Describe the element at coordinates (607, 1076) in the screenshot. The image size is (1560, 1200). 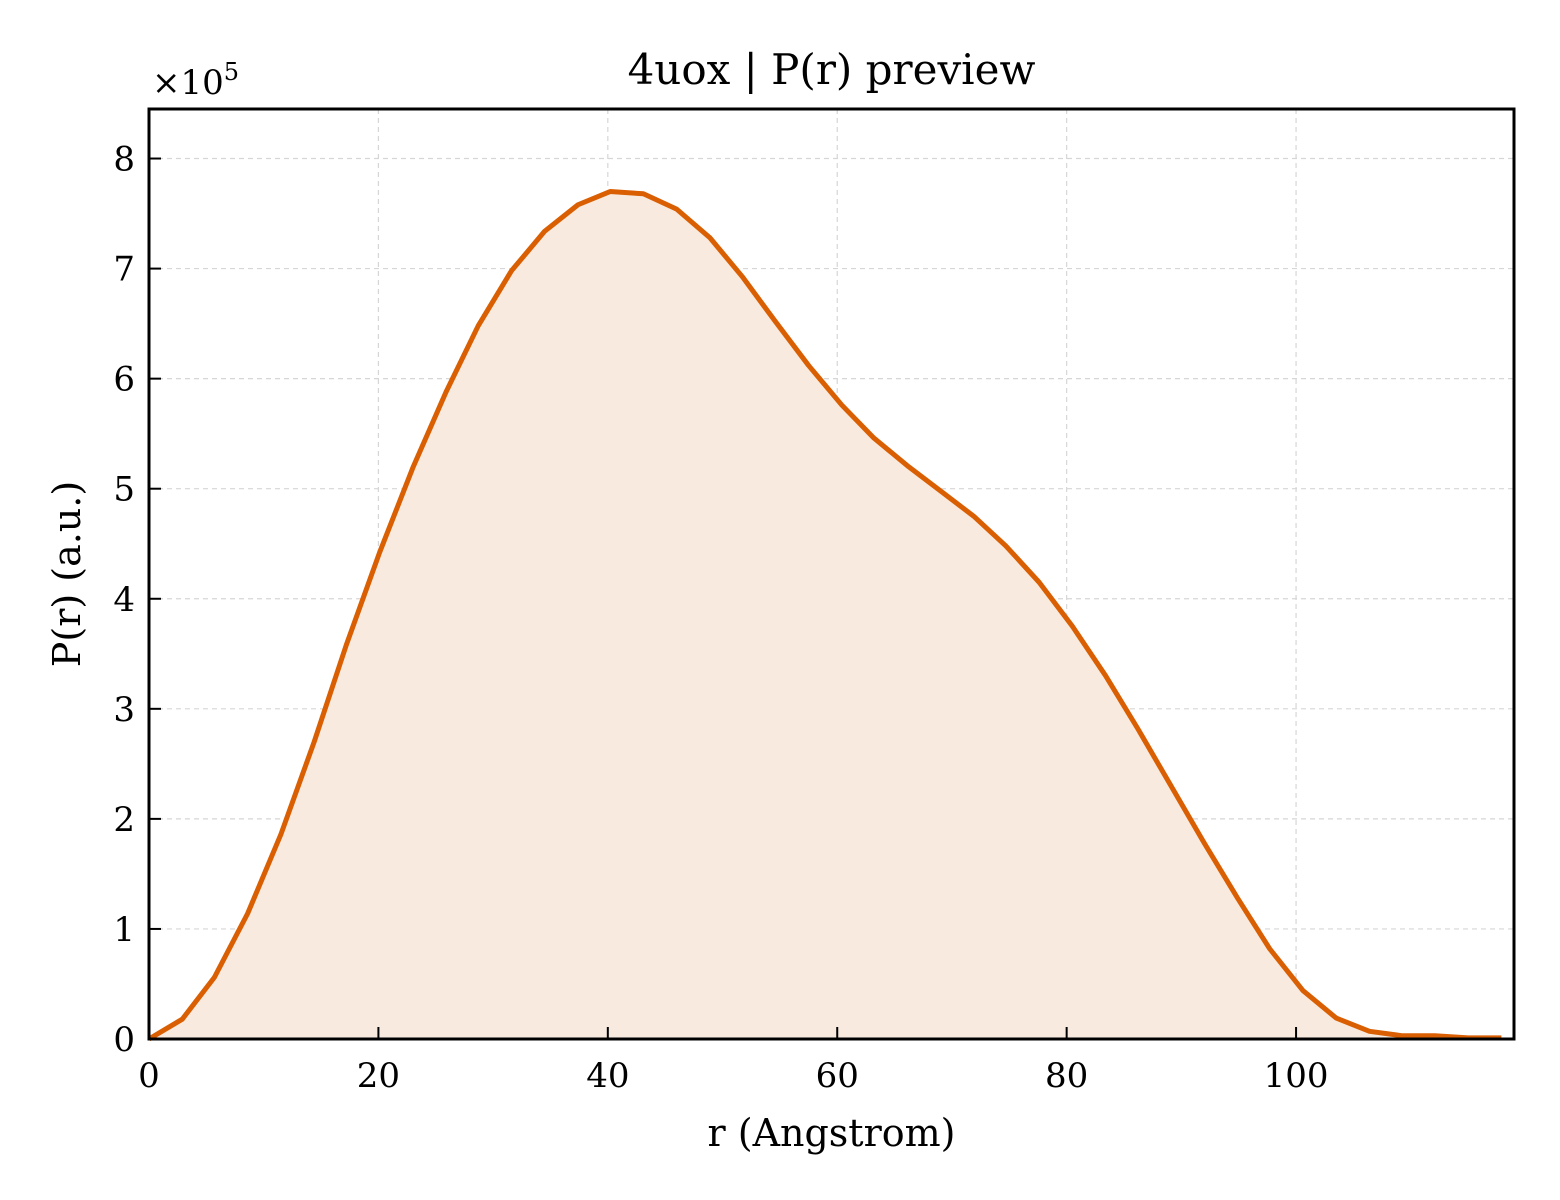
I see `x-tick-label: 40` at that location.